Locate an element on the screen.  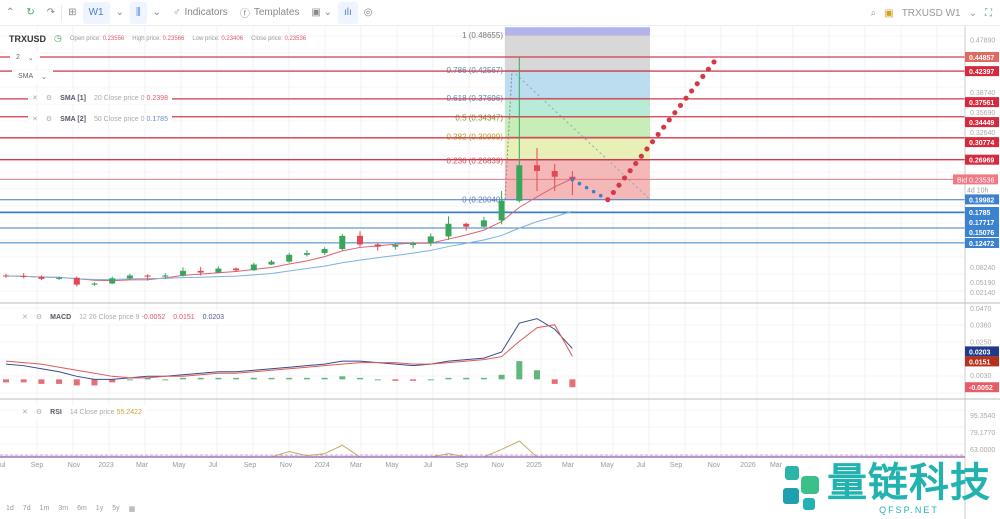
indicator-count-dropdown: 2 ⌄ is located at coordinates (25, 58).